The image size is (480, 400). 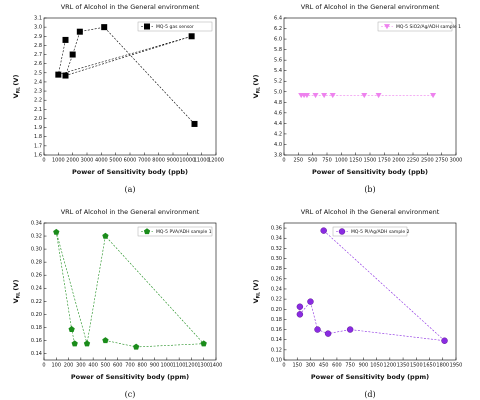 I want to click on x-tick-label: 0, so click(x=43, y=366).